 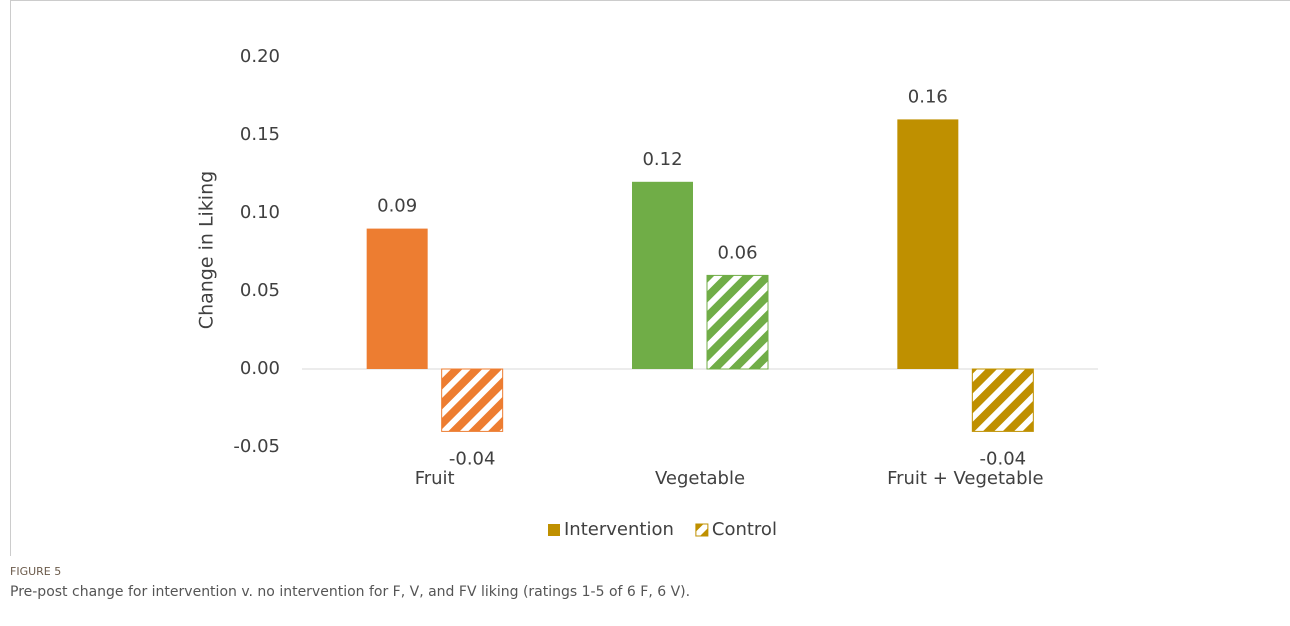 I want to click on y-tick-label: 0.05, so click(x=260, y=290).